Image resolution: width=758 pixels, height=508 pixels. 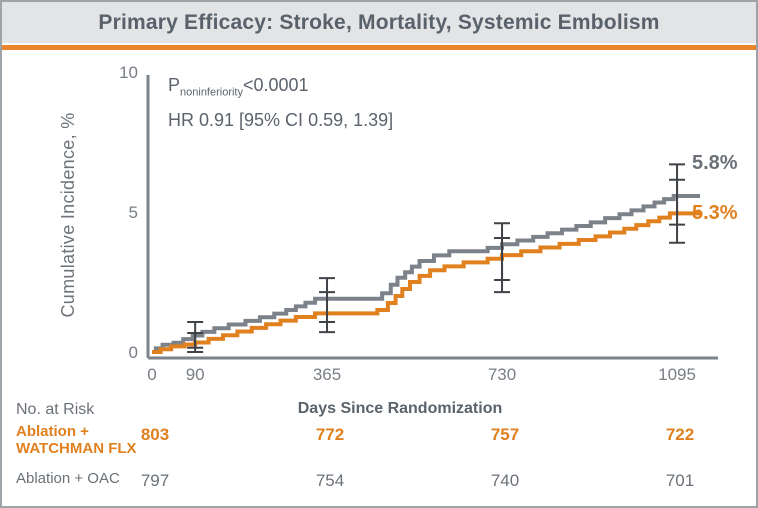 What do you see at coordinates (133, 212) in the screenshot?
I see `y-tick-label: 5` at bounding box center [133, 212].